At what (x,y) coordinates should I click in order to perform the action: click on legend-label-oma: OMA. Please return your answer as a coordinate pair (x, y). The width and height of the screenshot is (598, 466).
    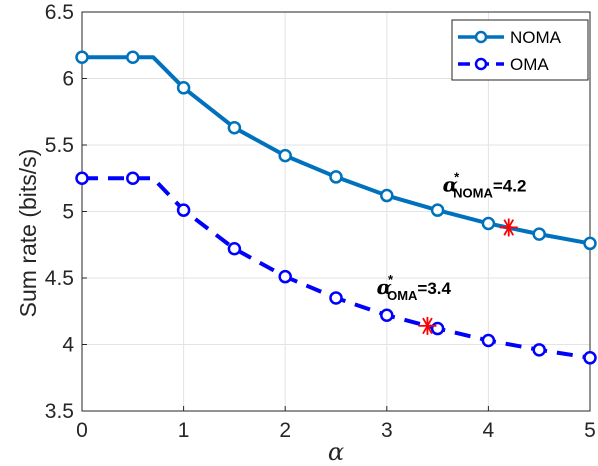
    Looking at the image, I should click on (529, 64).